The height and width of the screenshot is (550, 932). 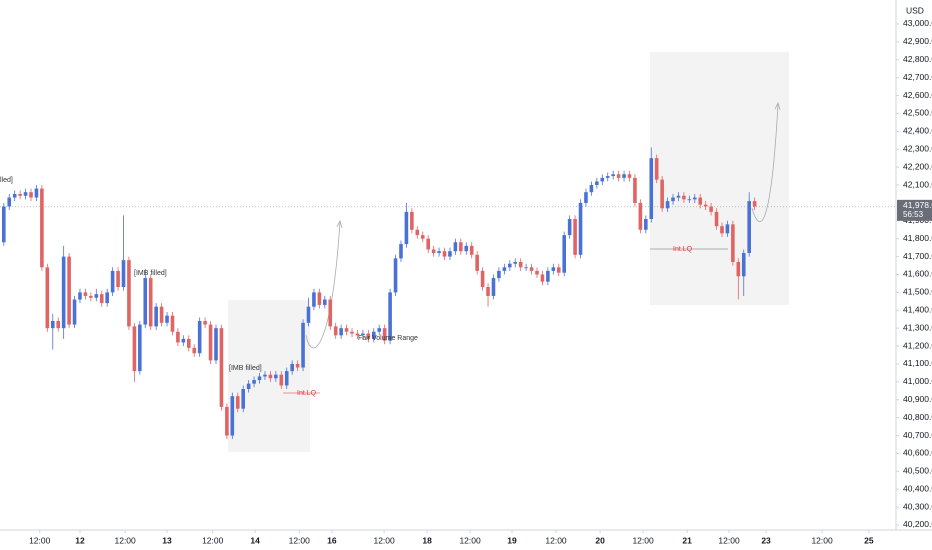 What do you see at coordinates (167, 540) in the screenshot?
I see `x-tick-label: 13` at bounding box center [167, 540].